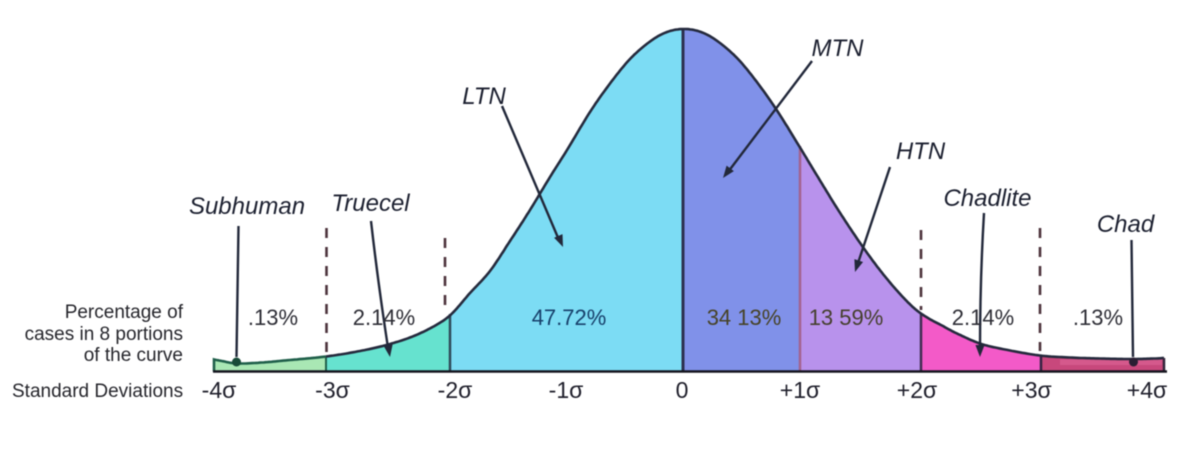 The image size is (1179, 475). Describe the element at coordinates (744, 317) in the screenshot. I see `svg-text: 34 13%` at that location.